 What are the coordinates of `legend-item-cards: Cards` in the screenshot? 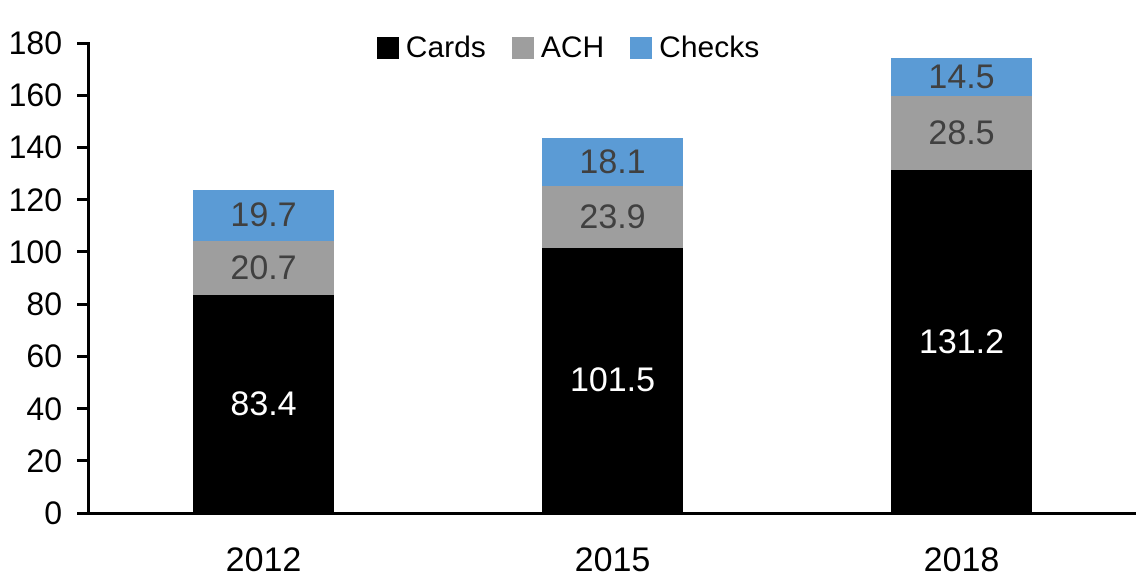 It's located at (431, 48).